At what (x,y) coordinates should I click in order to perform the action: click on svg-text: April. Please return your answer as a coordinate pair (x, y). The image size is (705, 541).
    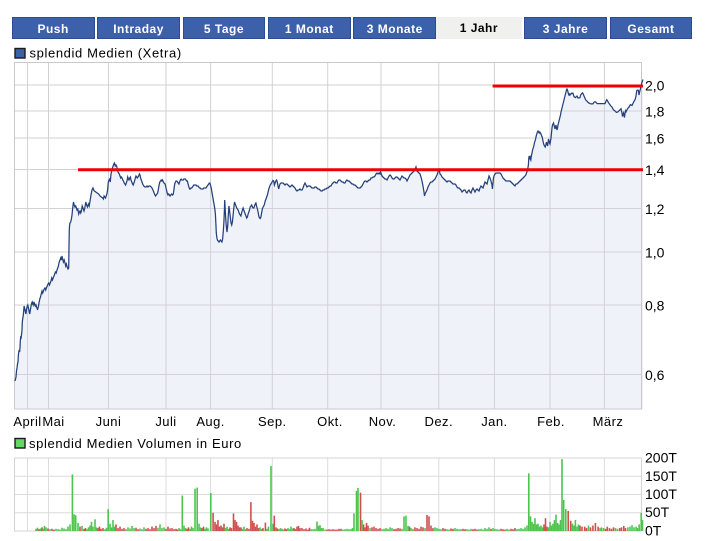
    Looking at the image, I should click on (27, 421).